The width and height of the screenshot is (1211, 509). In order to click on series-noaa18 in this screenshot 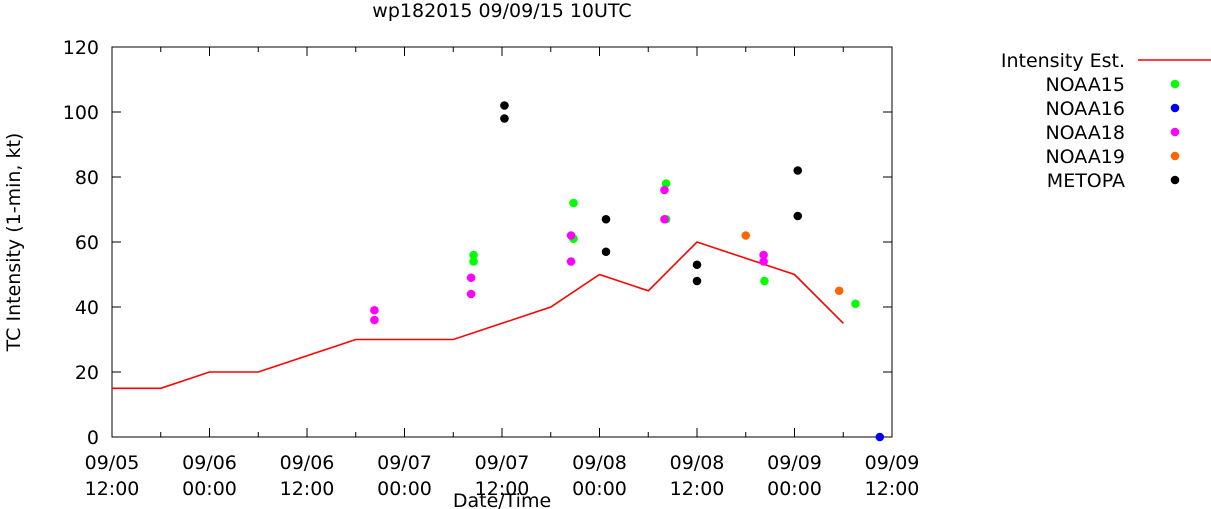, I will do `click(569, 255)`.